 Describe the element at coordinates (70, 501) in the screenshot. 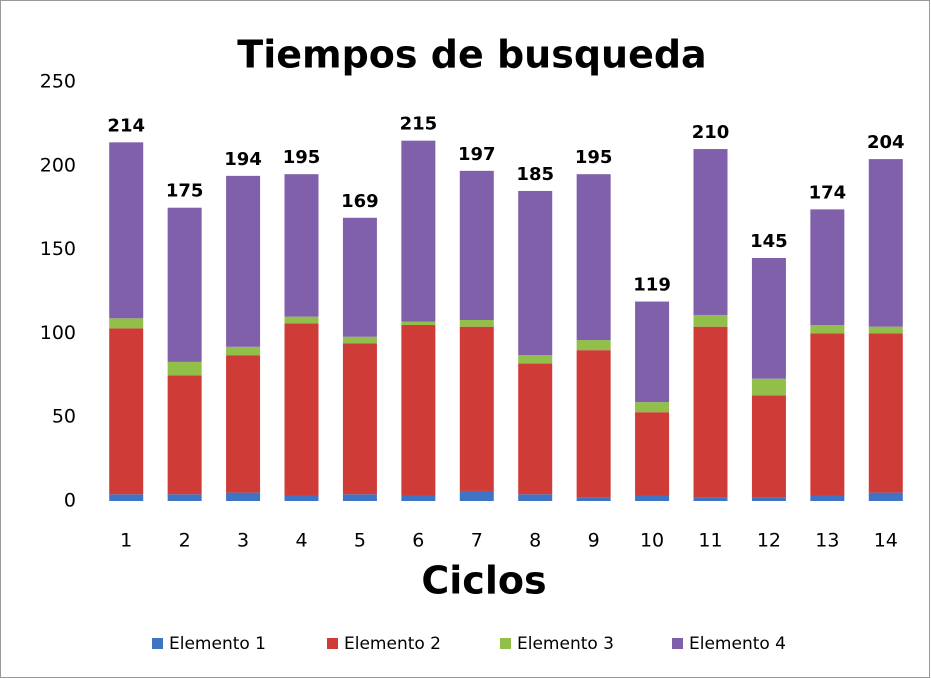

I see `y-tick-label: 0` at that location.